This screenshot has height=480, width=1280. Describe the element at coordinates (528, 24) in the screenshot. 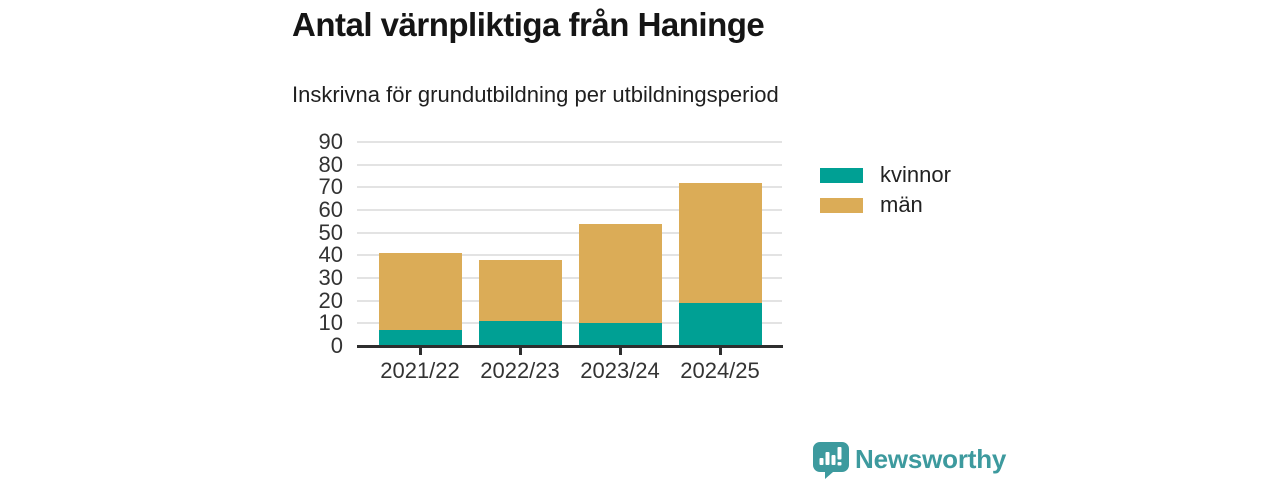

I see `chart-title: Antal värnpliktiga från Haninge` at that location.